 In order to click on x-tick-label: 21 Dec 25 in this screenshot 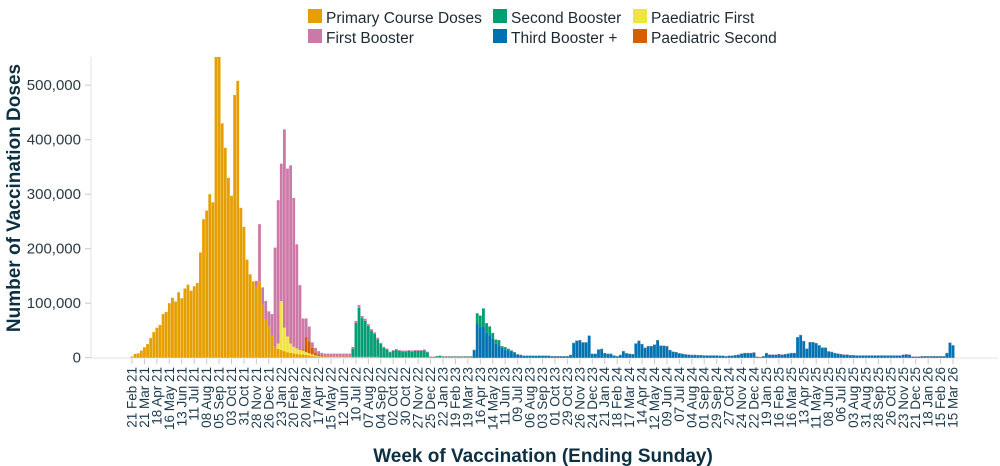, I will do `click(915, 398)`.